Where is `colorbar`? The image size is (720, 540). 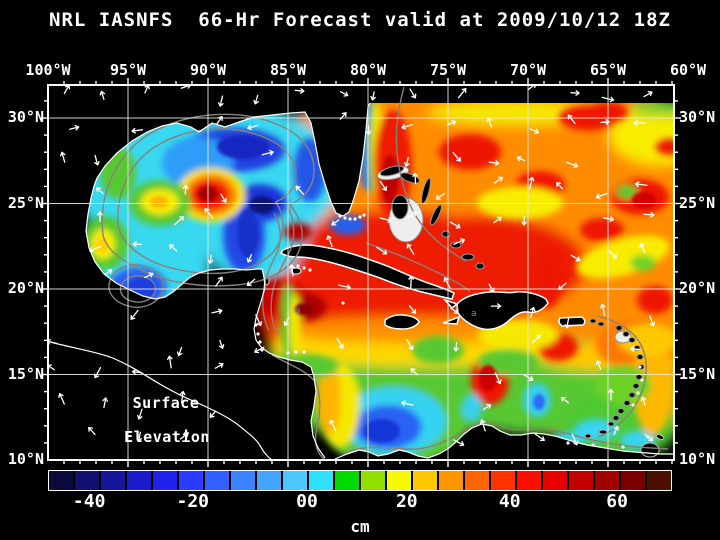 colorbar is located at coordinates (360, 480).